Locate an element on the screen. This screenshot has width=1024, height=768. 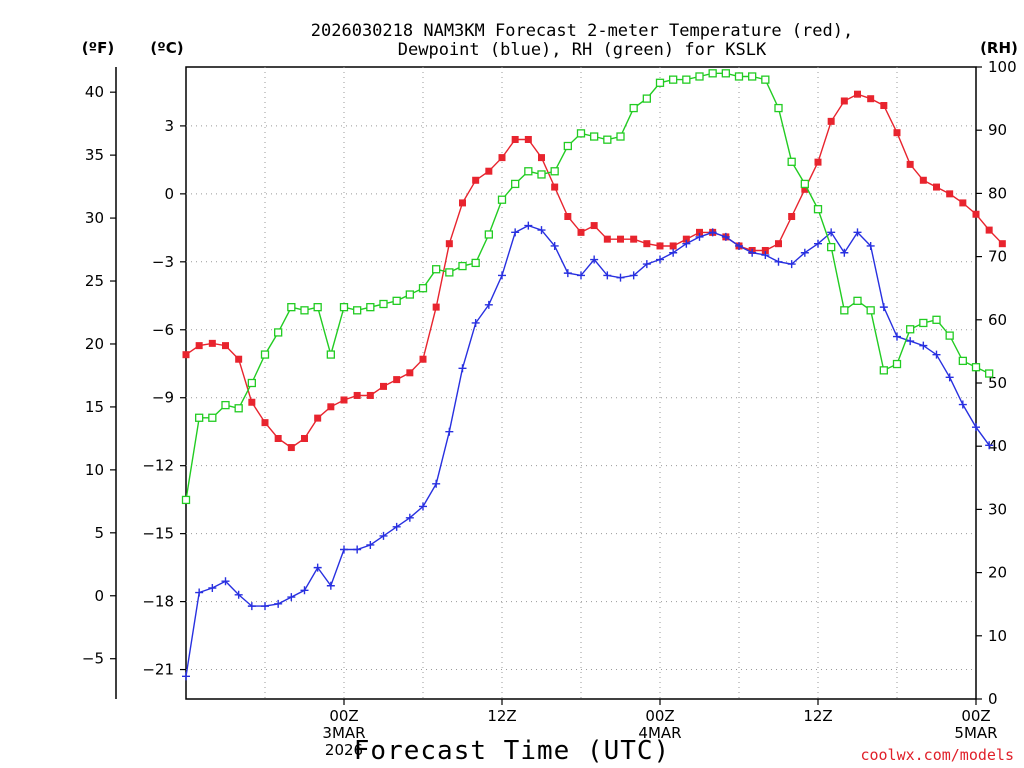
celsius-tick-label: 3 is located at coordinates (169, 126).